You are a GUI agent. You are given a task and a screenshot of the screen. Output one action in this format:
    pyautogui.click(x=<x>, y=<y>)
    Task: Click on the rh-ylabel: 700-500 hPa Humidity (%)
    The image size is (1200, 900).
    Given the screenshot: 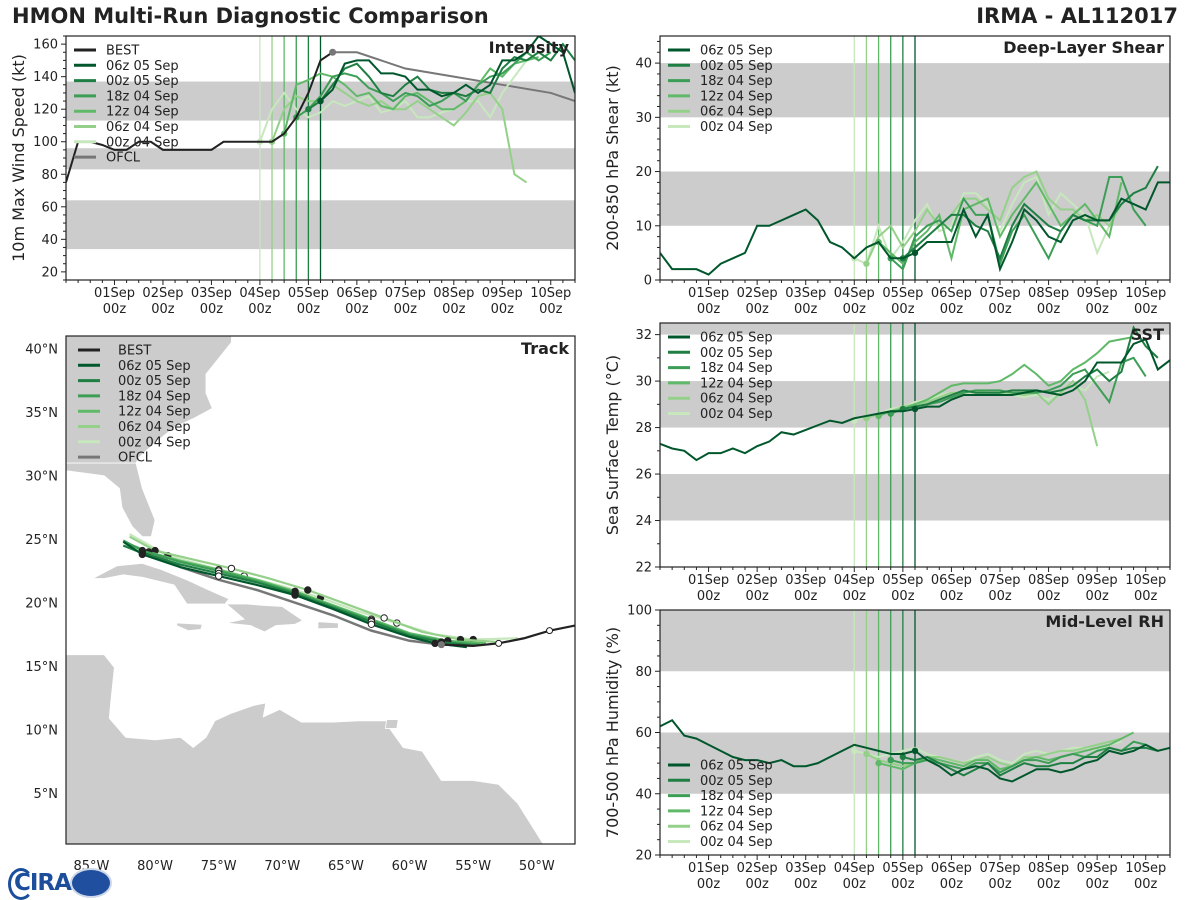 What is the action you would take?
    pyautogui.click(x=612, y=732)
    